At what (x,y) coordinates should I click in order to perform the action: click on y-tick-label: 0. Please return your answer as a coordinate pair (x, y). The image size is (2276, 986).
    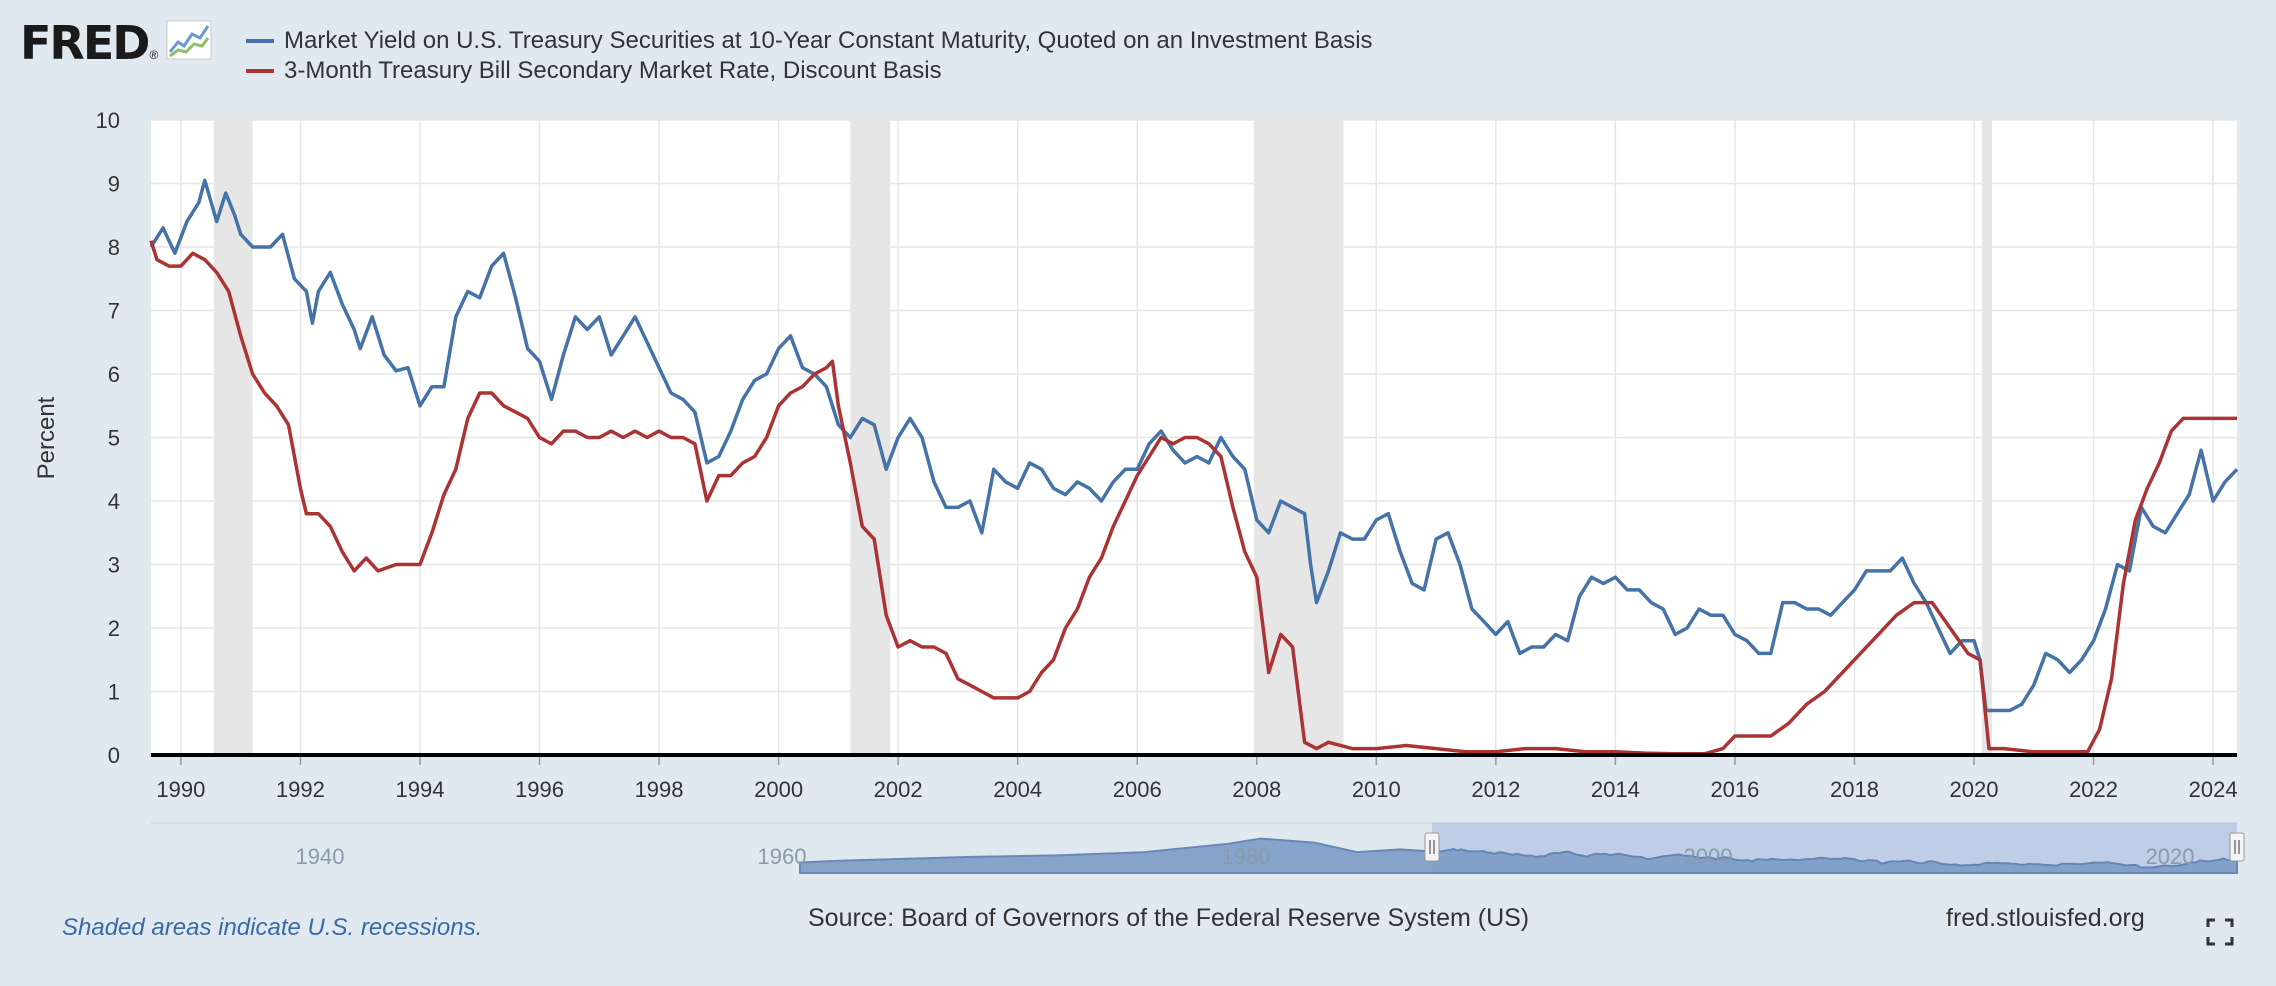
    Looking at the image, I should click on (114, 755).